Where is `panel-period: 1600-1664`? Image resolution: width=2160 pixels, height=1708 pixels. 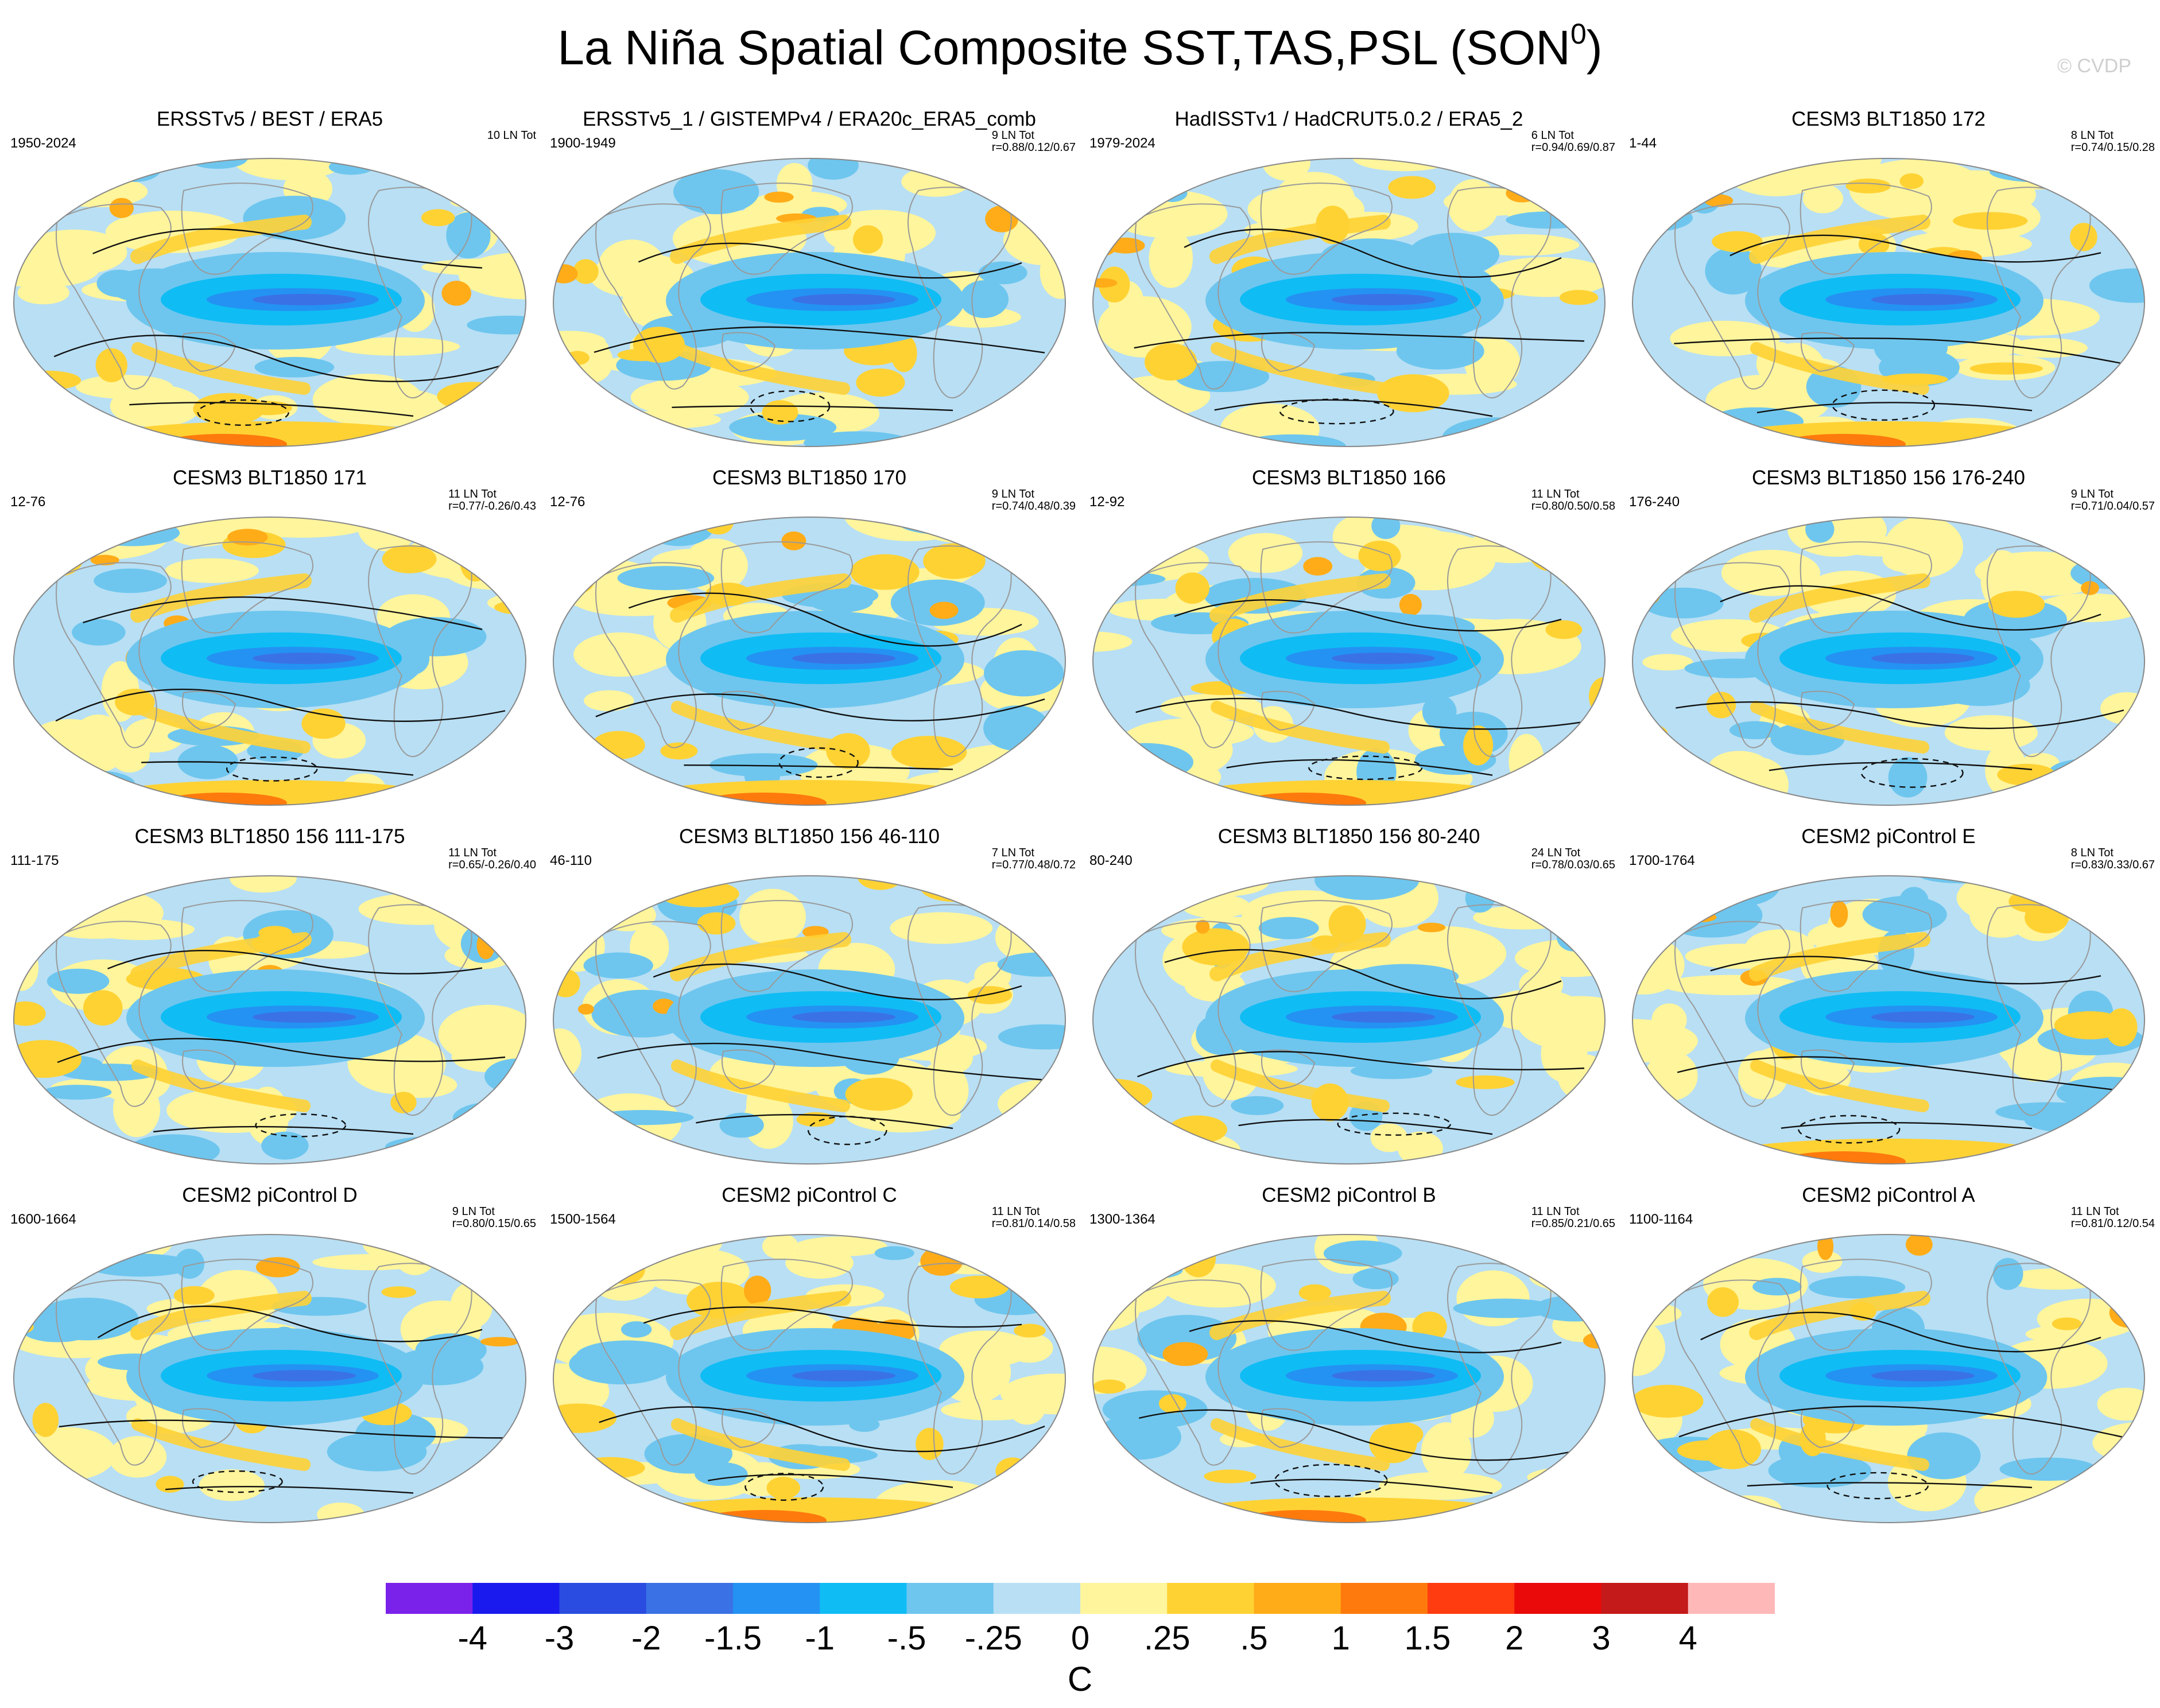
panel-period: 1600-1664 is located at coordinates (43, 1219).